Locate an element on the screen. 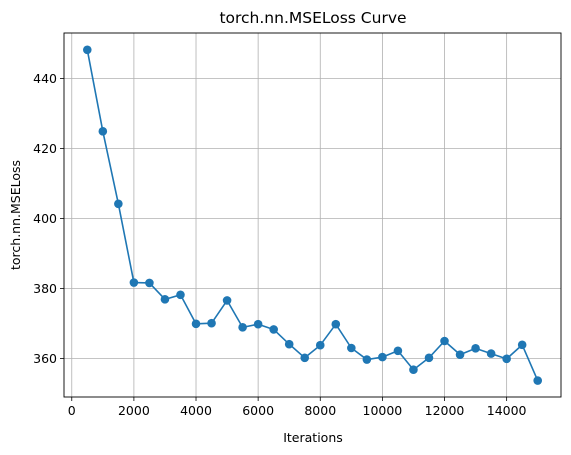 The height and width of the screenshot is (455, 571). x-tick-label: 6000 is located at coordinates (258, 410).